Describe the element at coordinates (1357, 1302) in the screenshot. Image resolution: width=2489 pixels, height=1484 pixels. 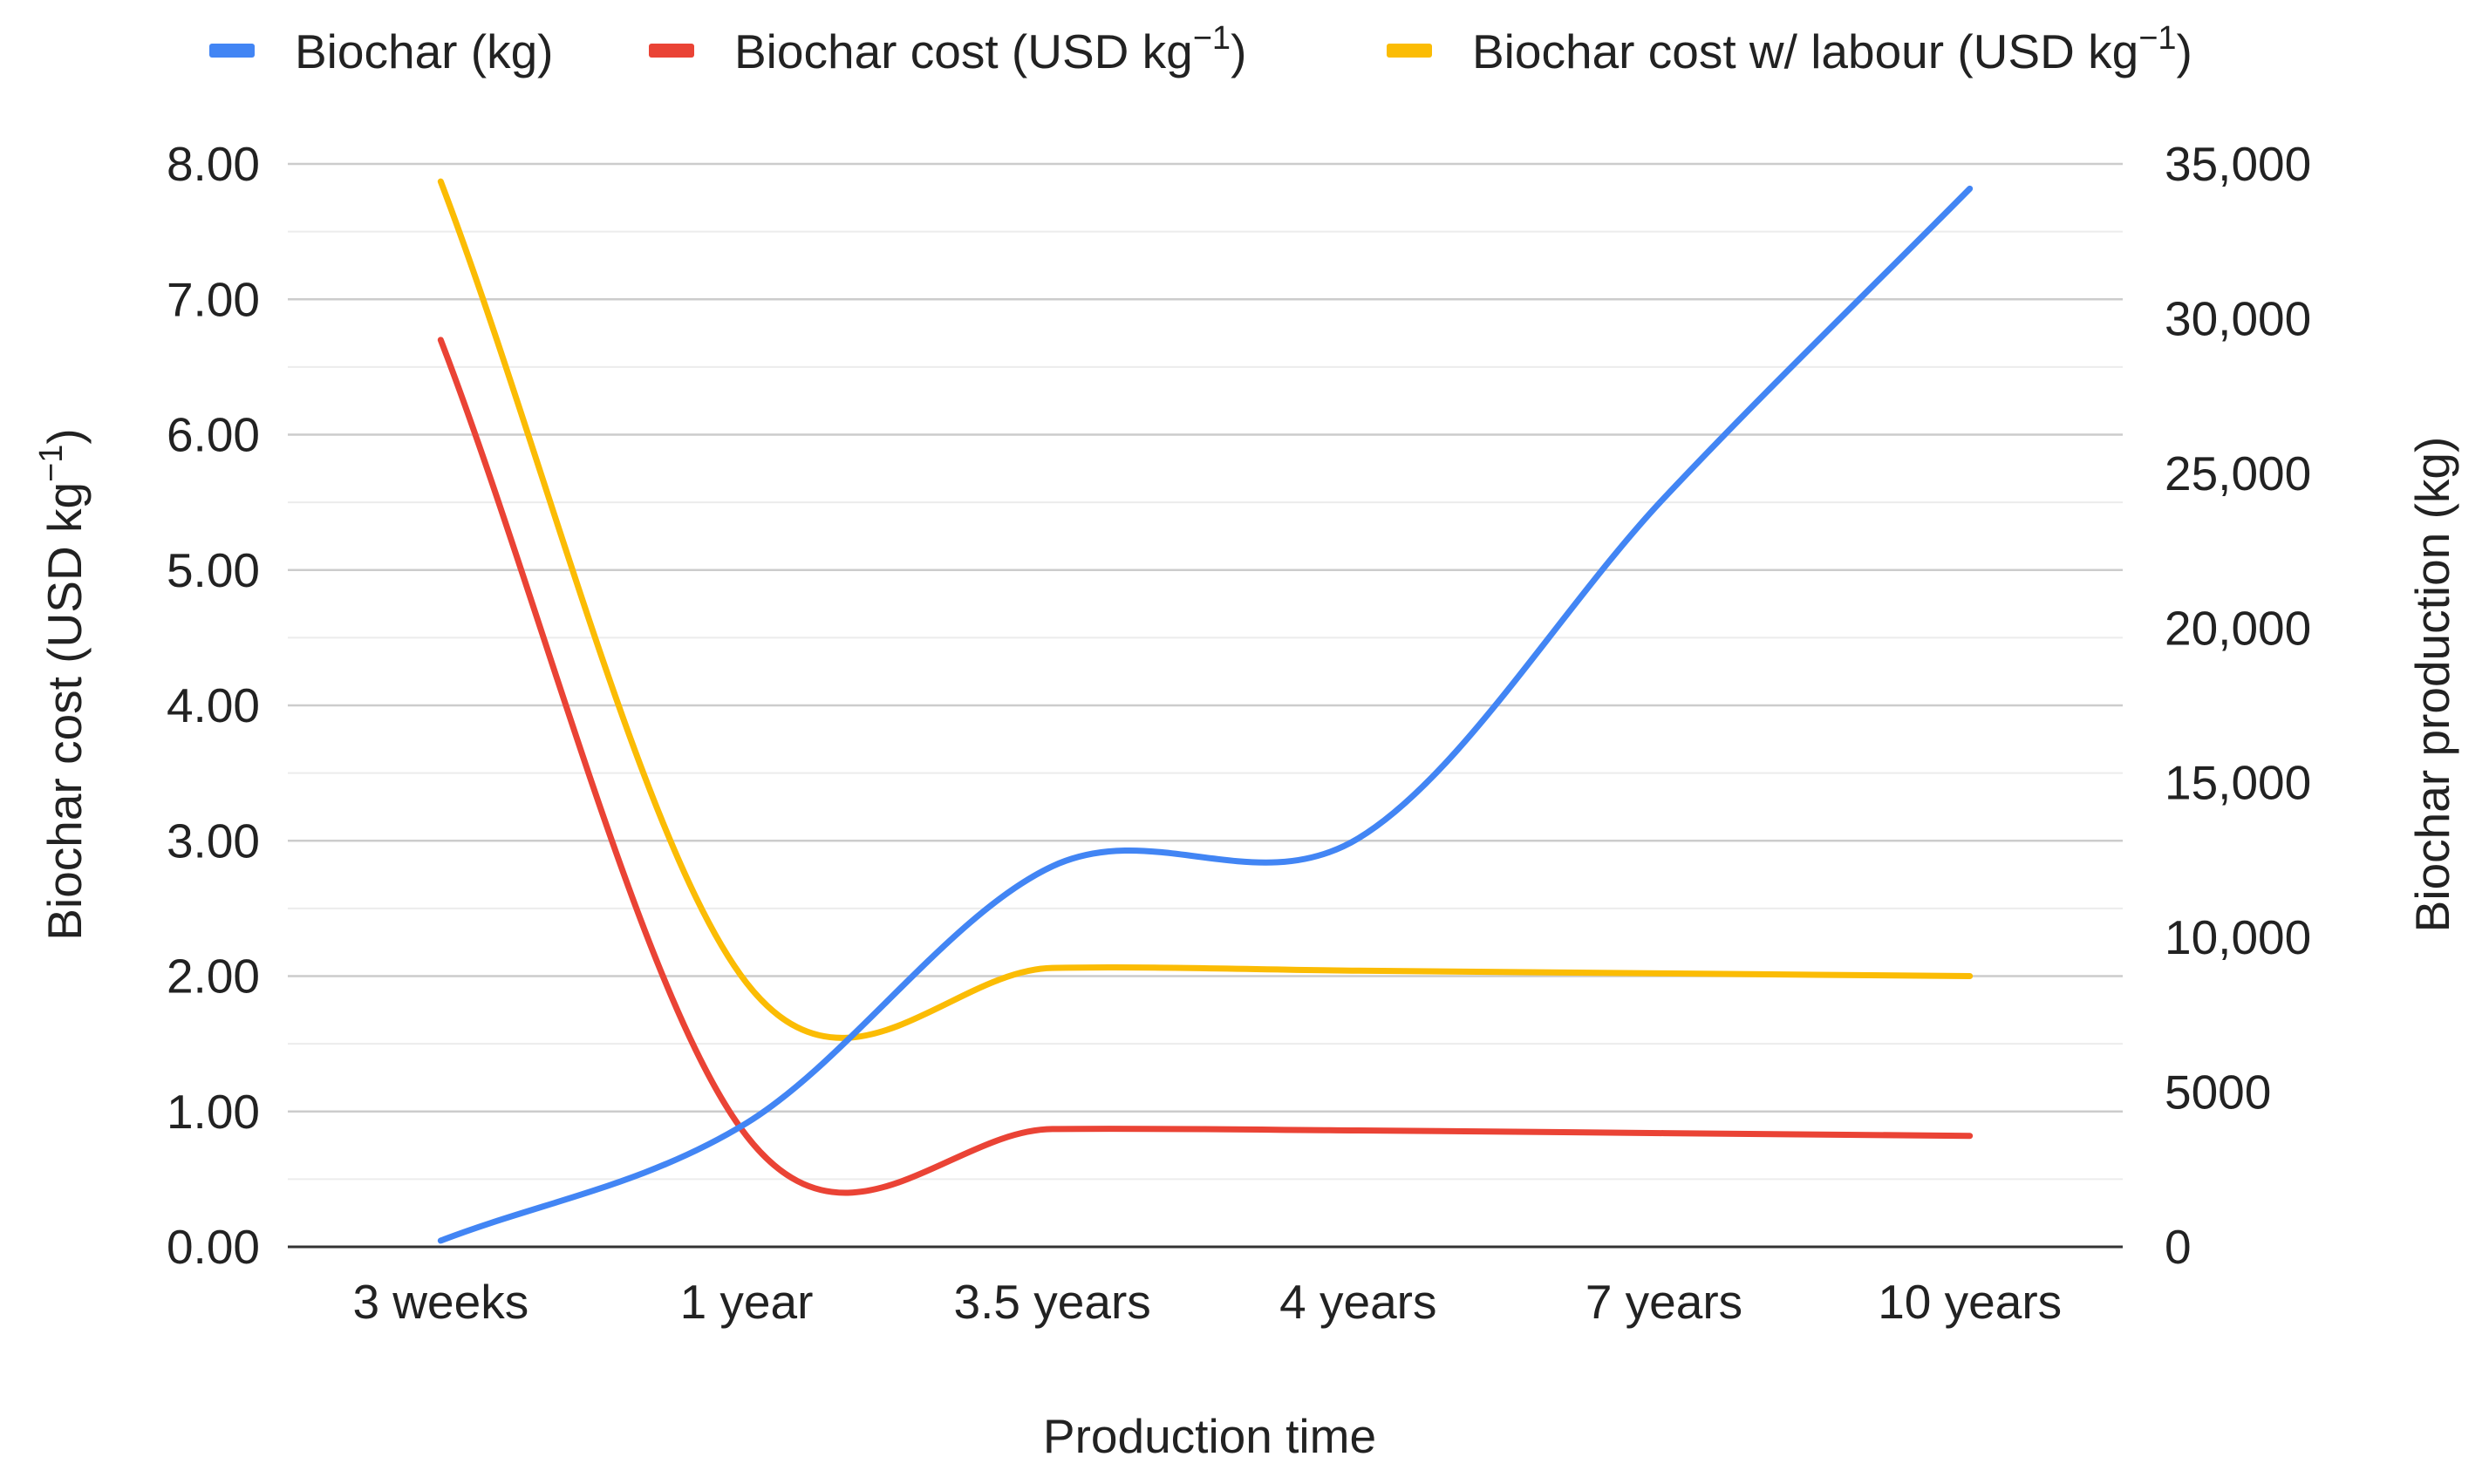
I see `x-tick-label: 4 years` at that location.